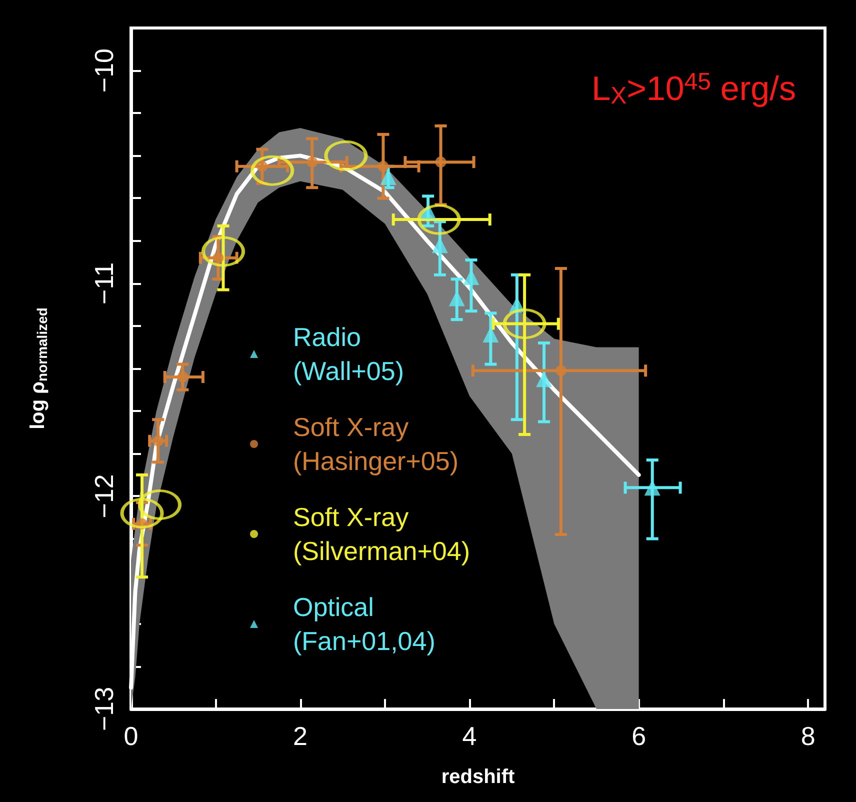 Image resolution: width=856 pixels, height=802 pixels. I want to click on y-tick-label: −10, so click(104, 70).